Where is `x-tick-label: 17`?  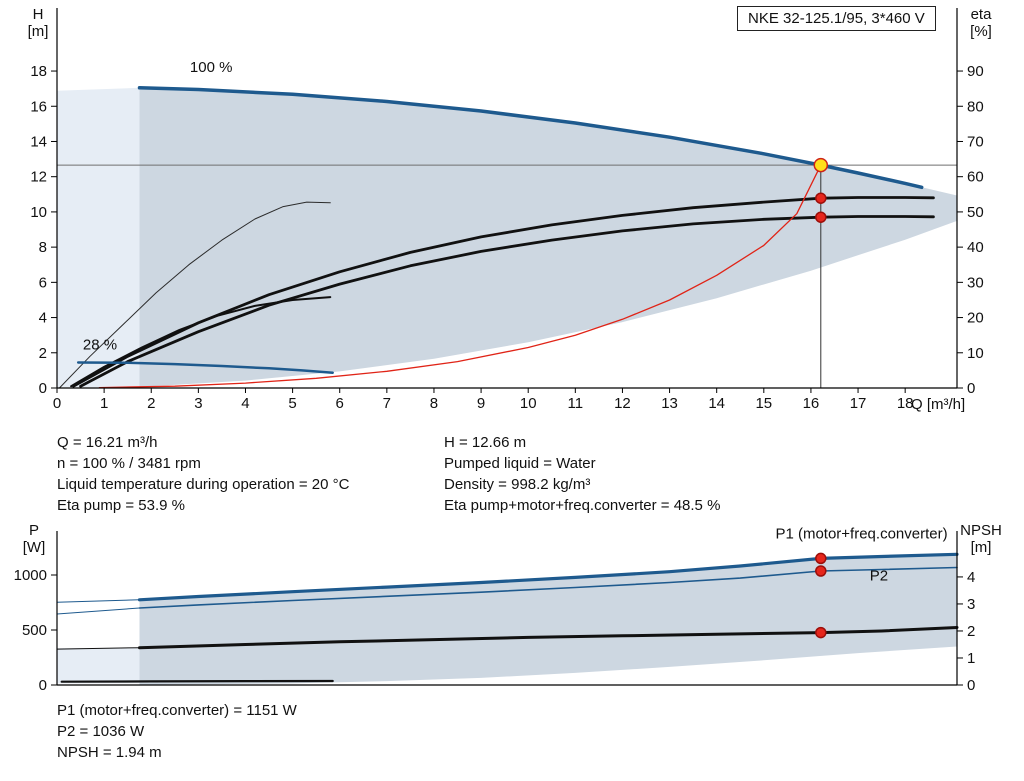
x-tick-label: 17 is located at coordinates (858, 403).